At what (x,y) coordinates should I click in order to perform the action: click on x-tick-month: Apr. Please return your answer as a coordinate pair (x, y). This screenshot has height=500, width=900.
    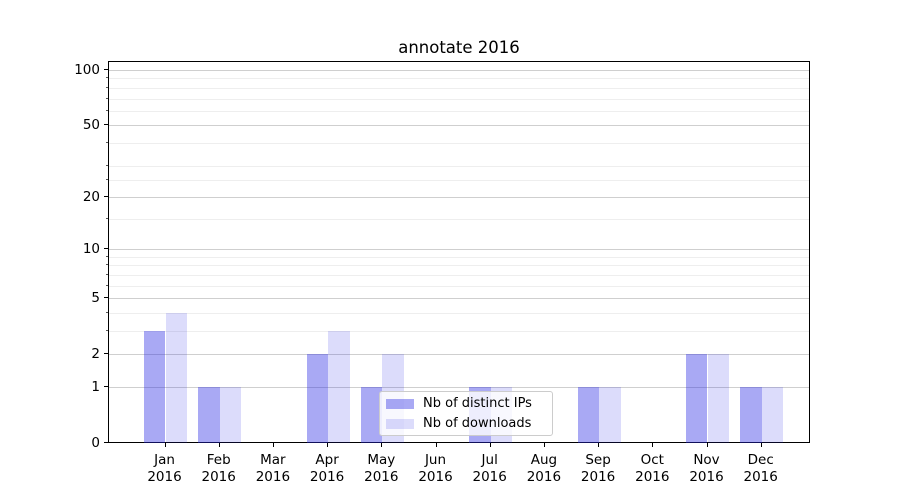
    Looking at the image, I should click on (327, 460).